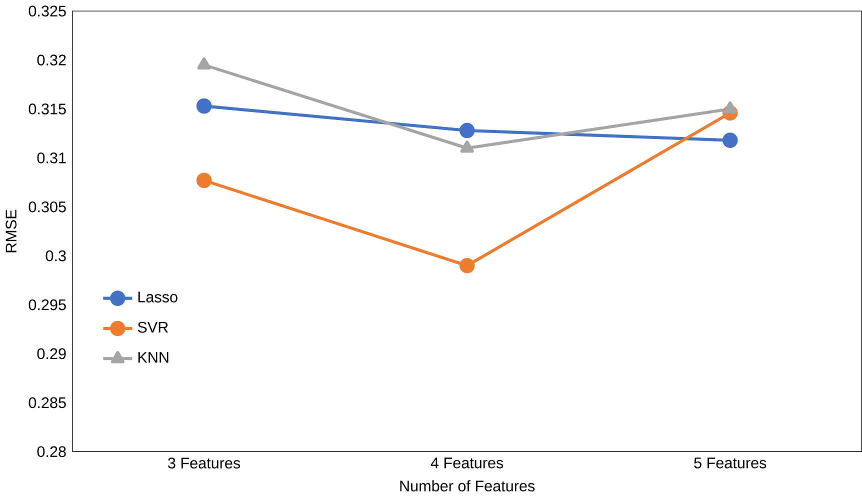  Describe the element at coordinates (51, 60) in the screenshot. I see `y-tick-label: 0.32` at that location.